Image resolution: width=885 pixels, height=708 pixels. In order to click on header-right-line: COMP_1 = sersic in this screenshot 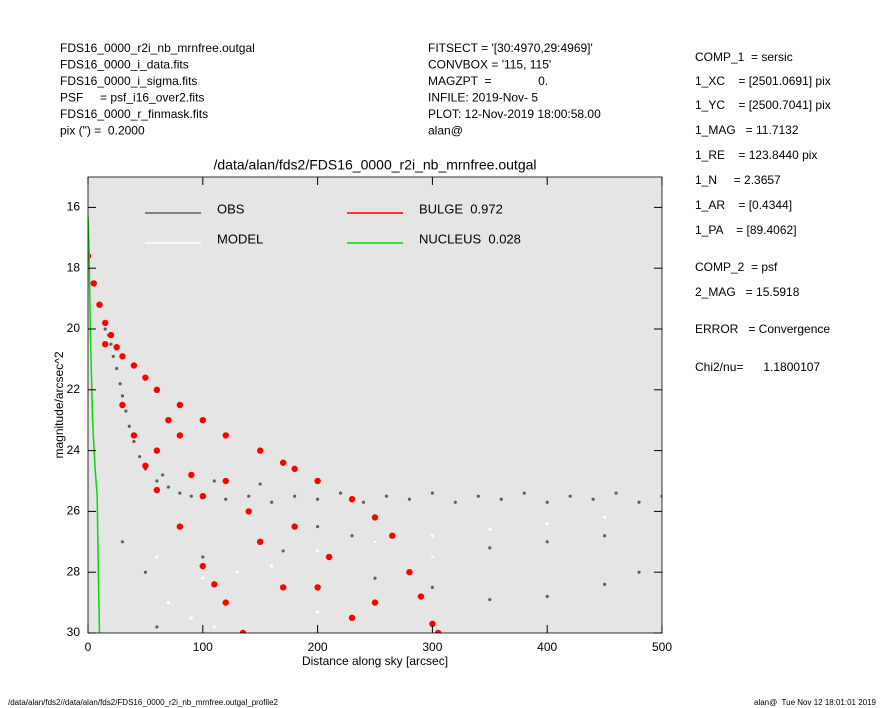, I will do `click(744, 57)`.